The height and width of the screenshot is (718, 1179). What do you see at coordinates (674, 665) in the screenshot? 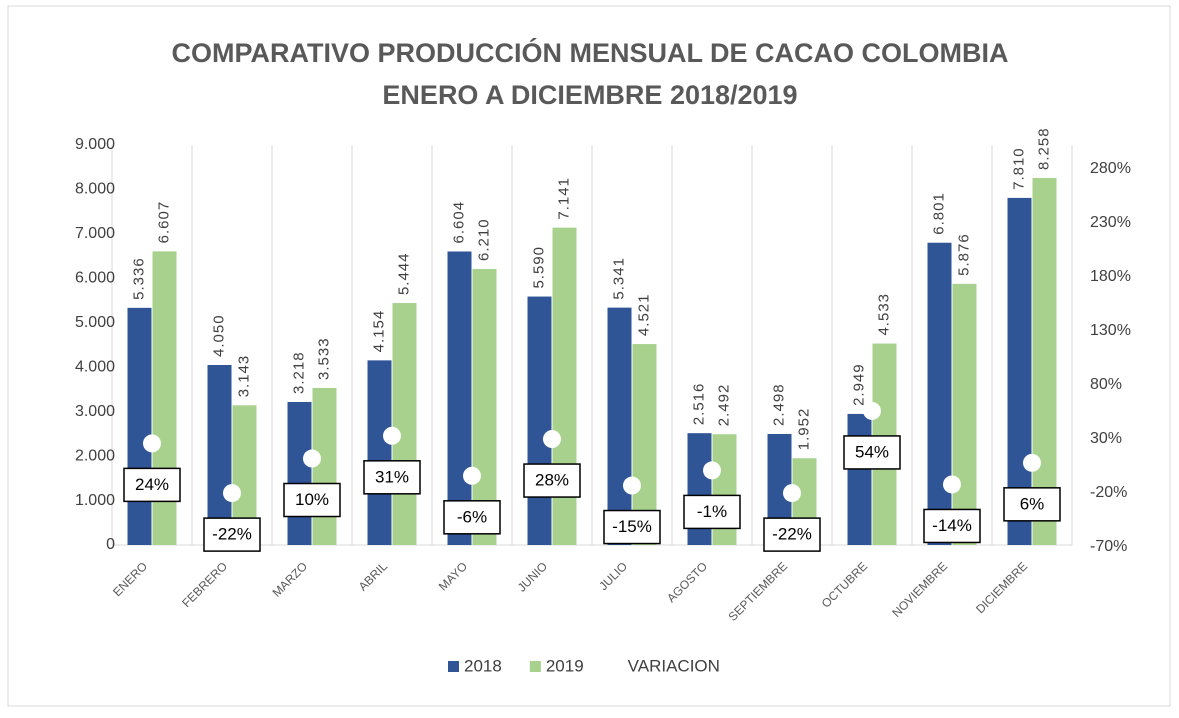
I see `legend-label: VARIACION` at bounding box center [674, 665].